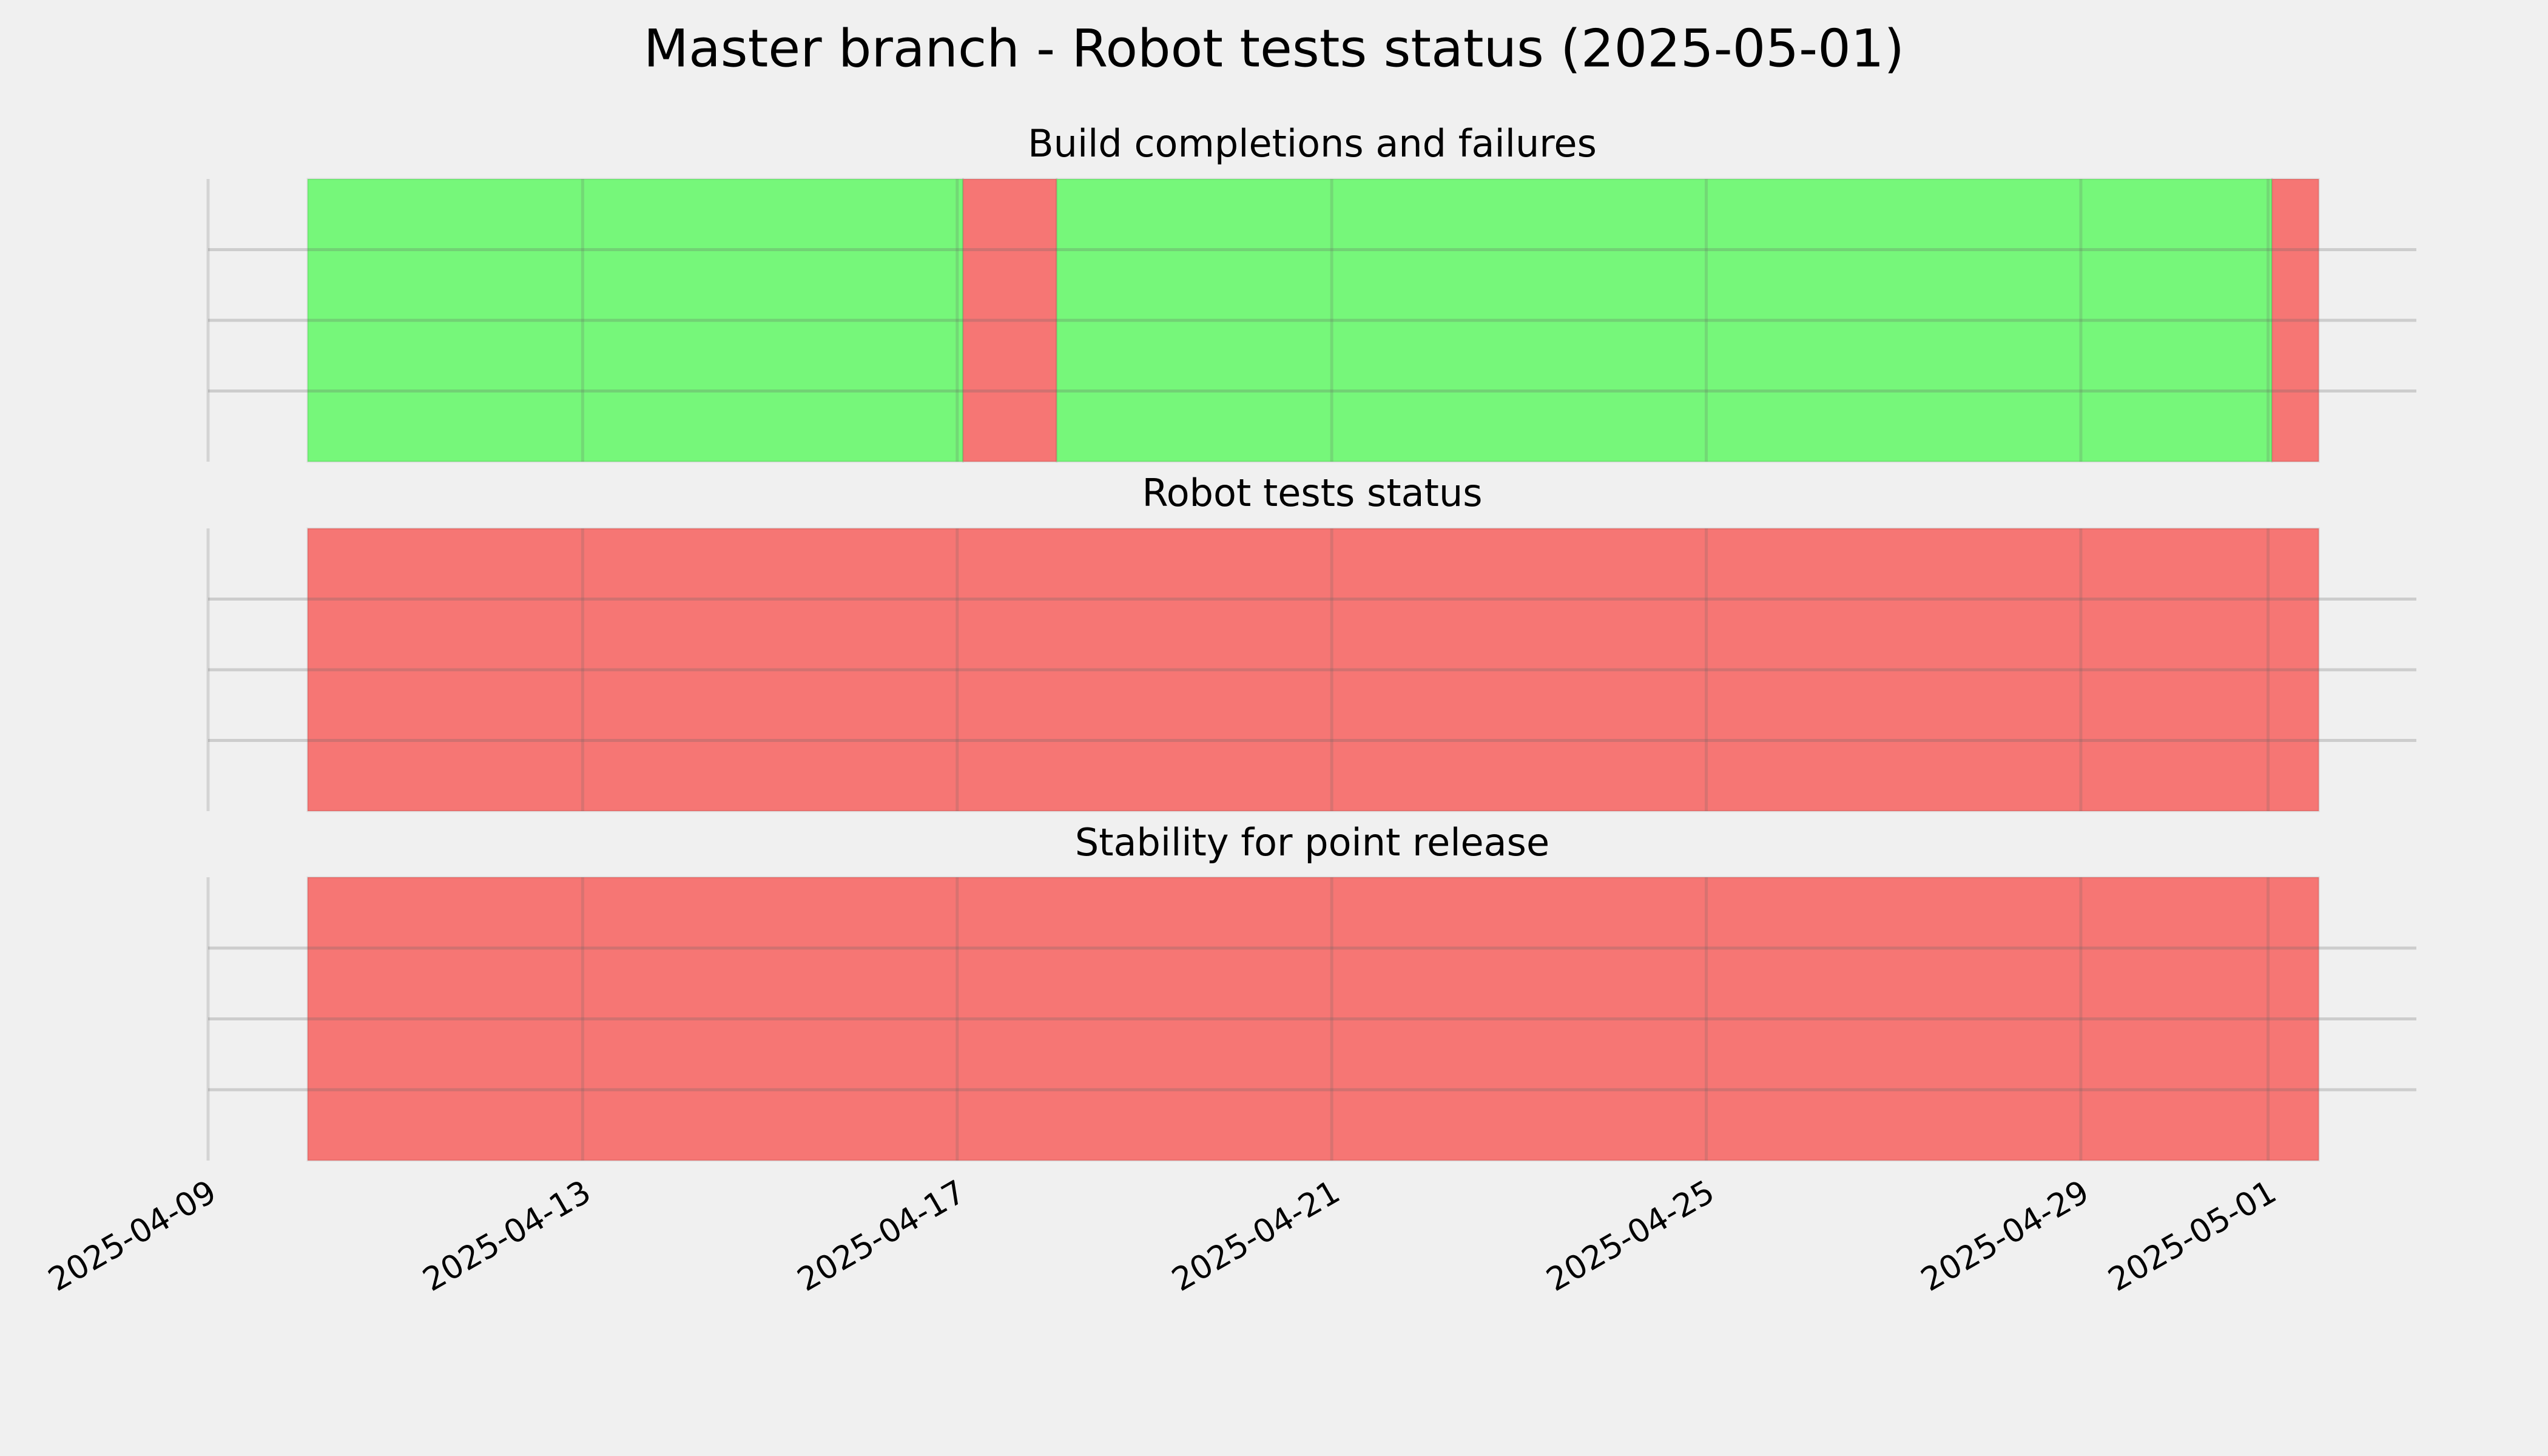 The width and height of the screenshot is (2548, 1456). I want to click on panel-title: Stability for point release, so click(1312, 842).